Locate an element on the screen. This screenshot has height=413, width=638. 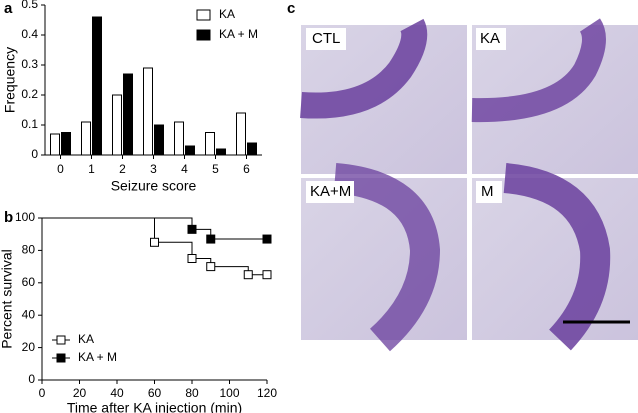
y-tick-label: 40 is located at coordinates (29, 314).